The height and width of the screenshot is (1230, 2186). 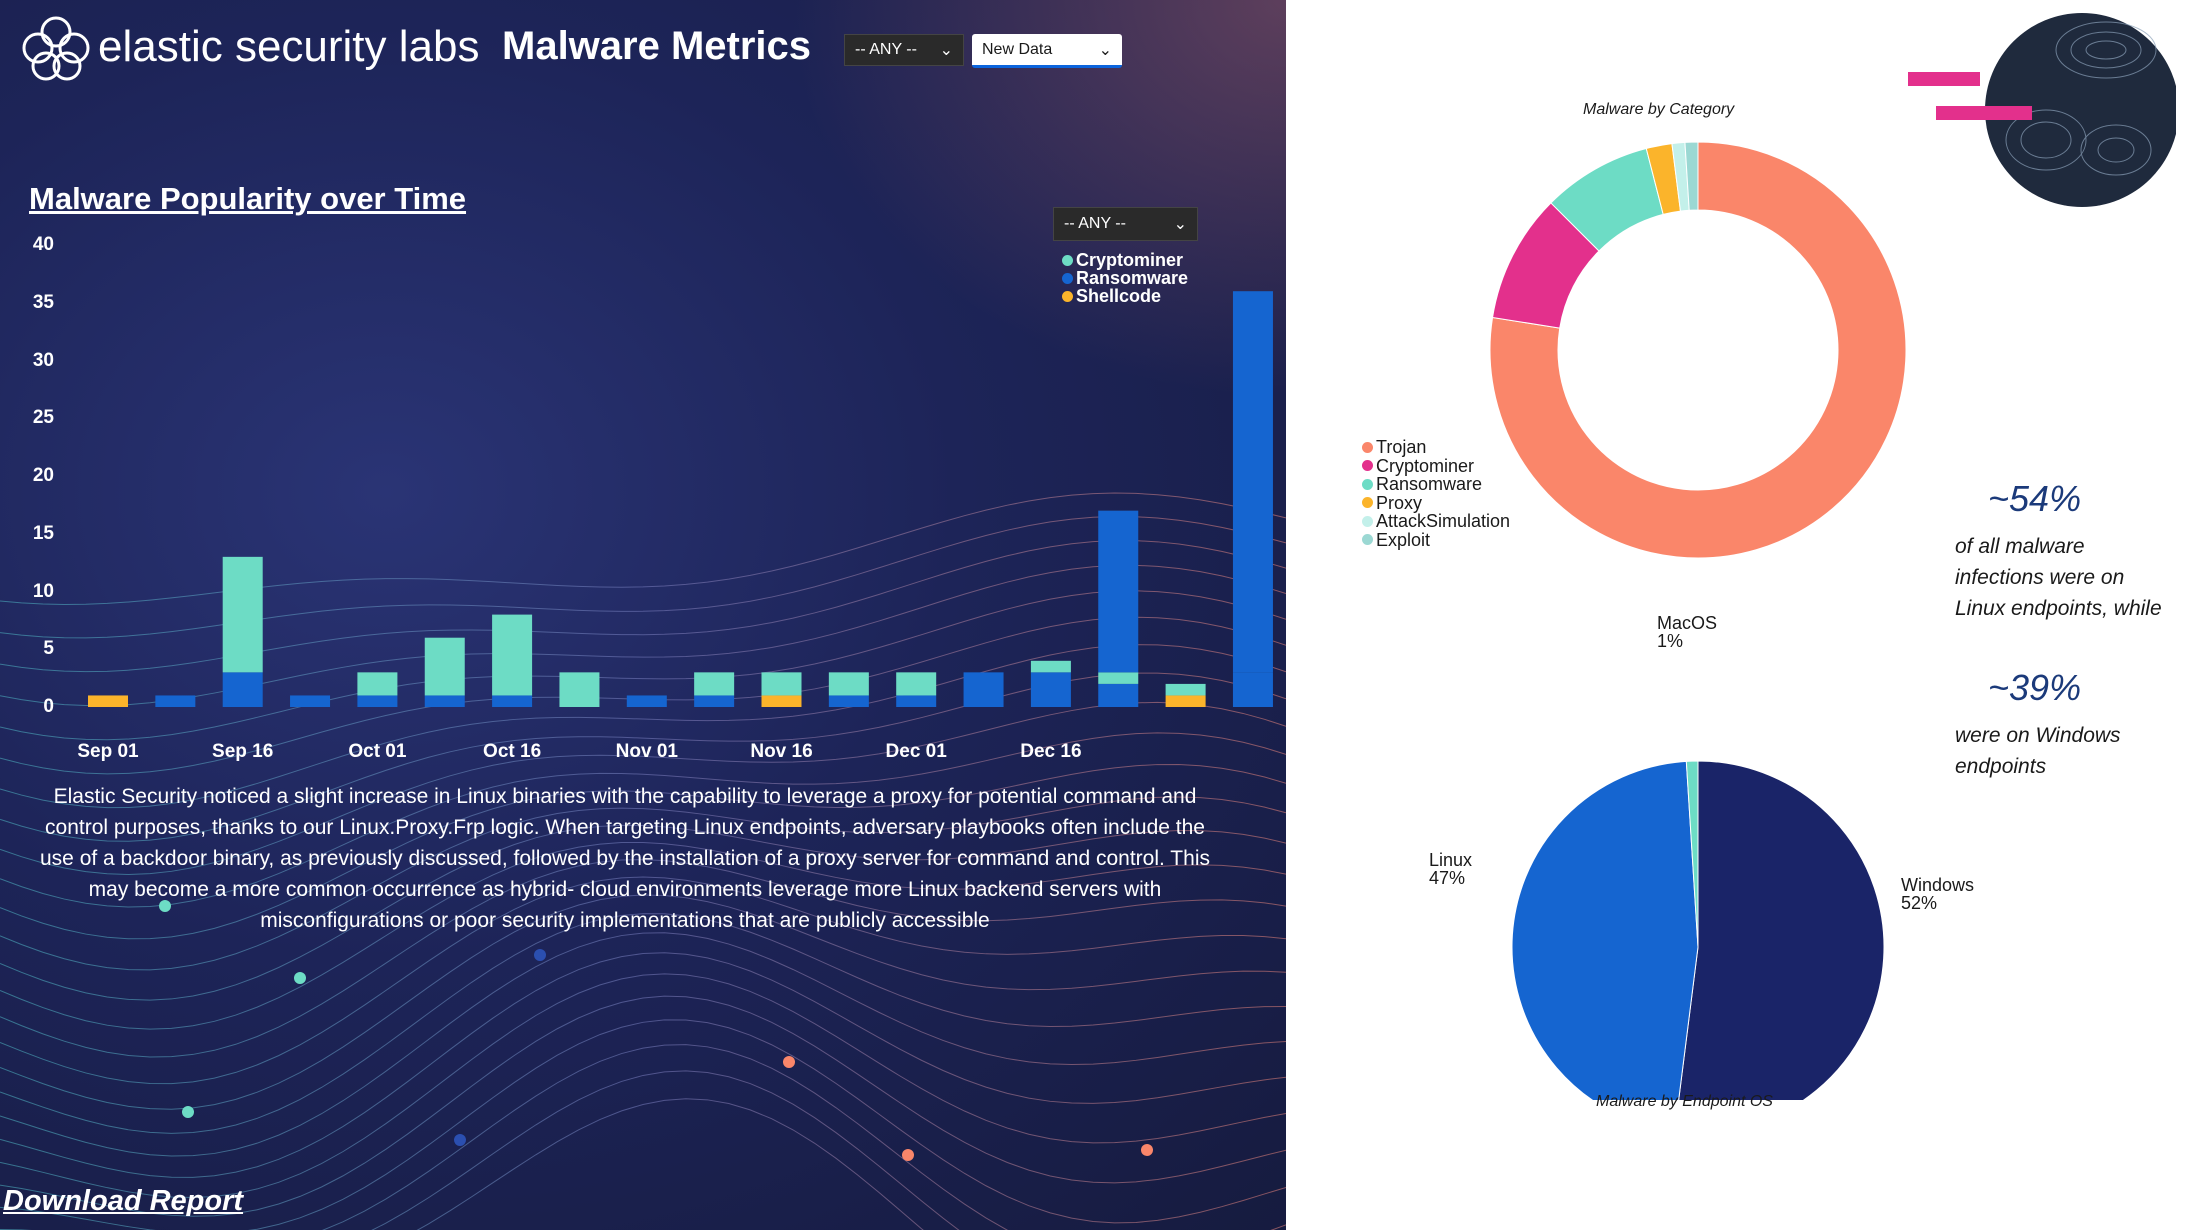 What do you see at coordinates (1399, 503) in the screenshot?
I see `legend-label: Proxy` at bounding box center [1399, 503].